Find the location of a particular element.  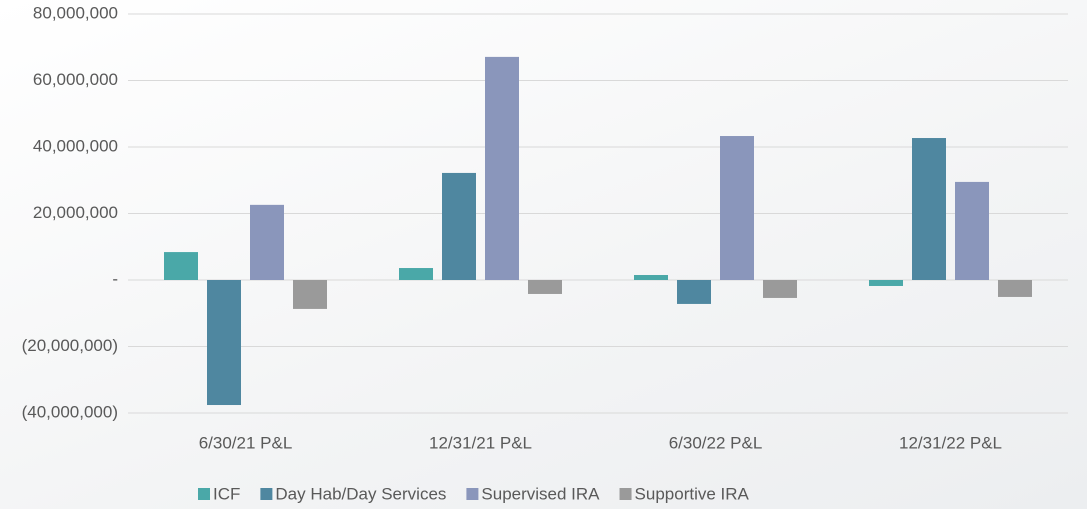

x-tick-label: 12/31/21 P&L is located at coordinates (480, 442).